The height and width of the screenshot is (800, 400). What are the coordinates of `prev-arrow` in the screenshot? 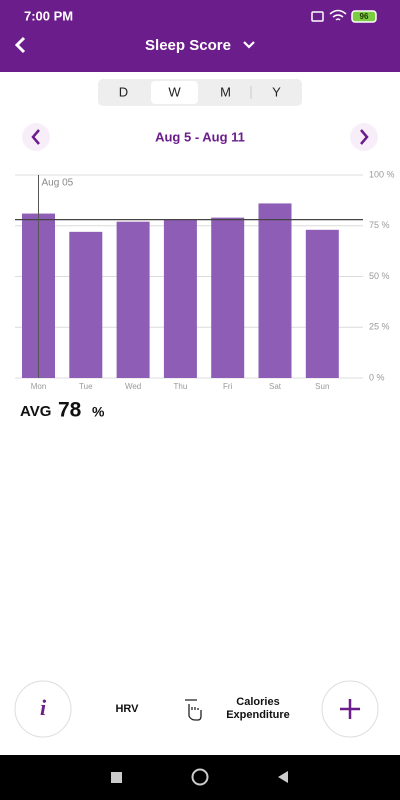 It's located at (35, 137).